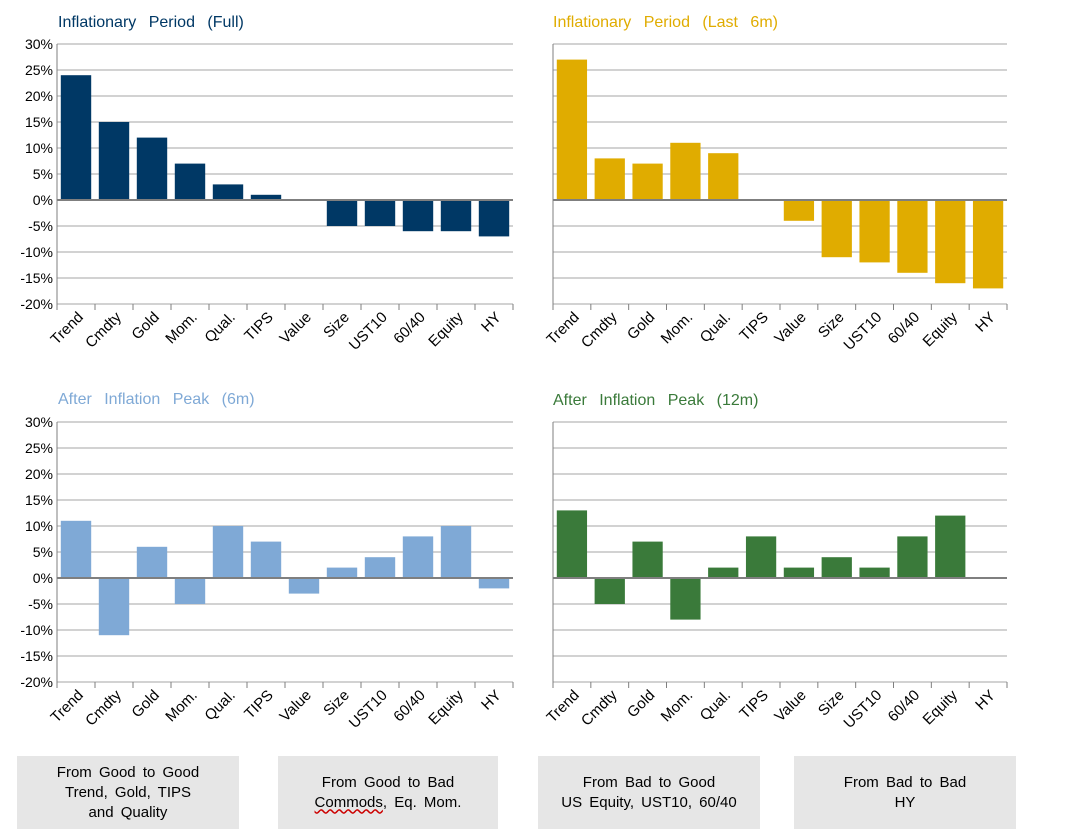 The width and height of the screenshot is (1083, 839). Describe the element at coordinates (649, 792) in the screenshot. I see `summary-box-bad-to-good: From Bad to Good US Equity, UST10, 60/40` at that location.